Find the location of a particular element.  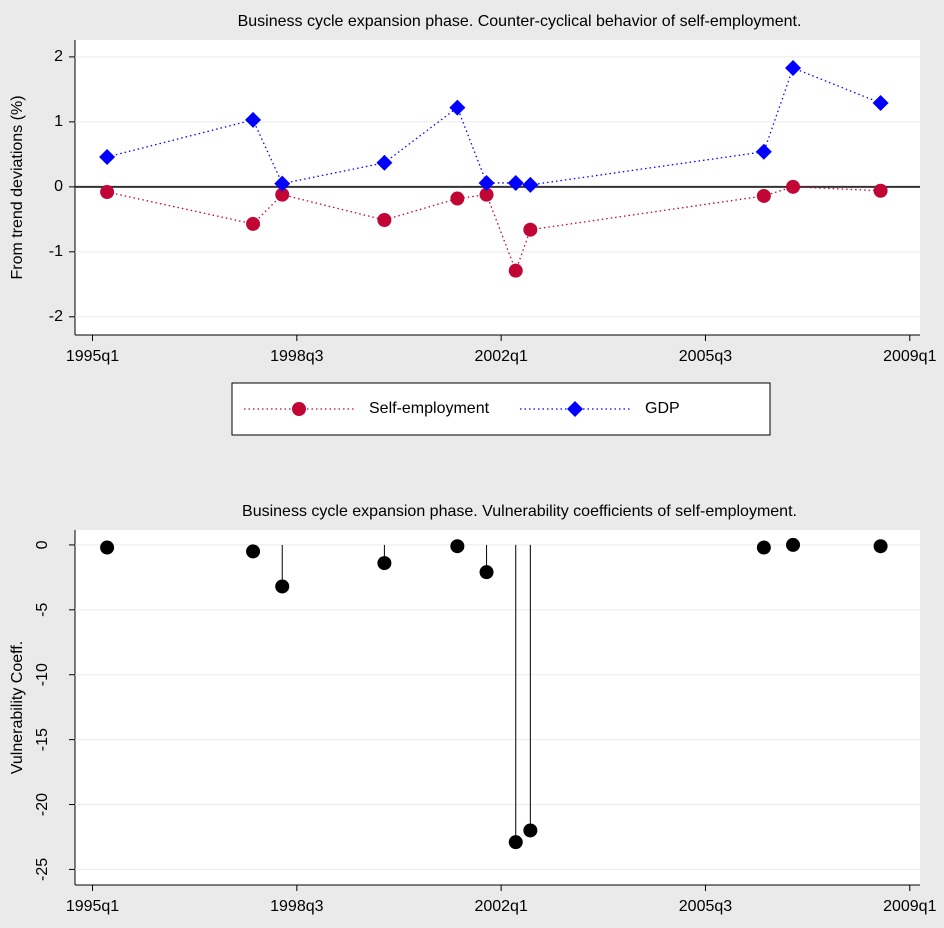

y-axis-label: From trend deviations (%) is located at coordinates (17, 187).